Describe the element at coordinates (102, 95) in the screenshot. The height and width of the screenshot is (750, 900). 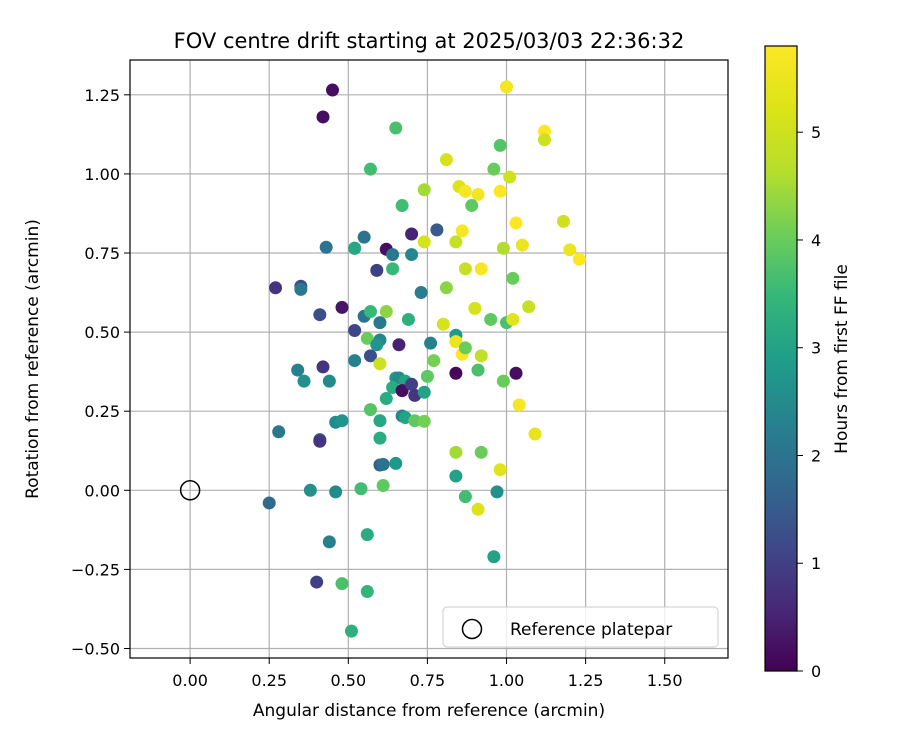
I see `y-tick-label: 1.25` at that location.